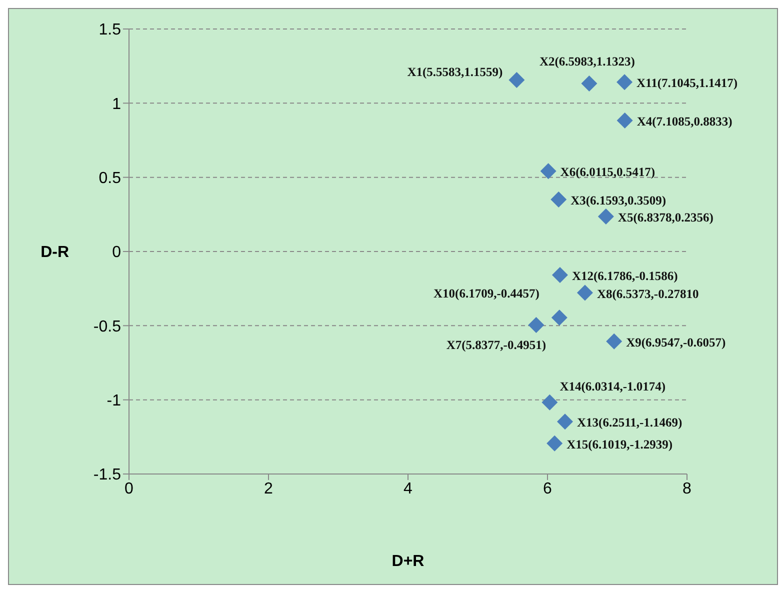  I want to click on annotation: X8(6.5373,-0.27810, so click(647, 293).